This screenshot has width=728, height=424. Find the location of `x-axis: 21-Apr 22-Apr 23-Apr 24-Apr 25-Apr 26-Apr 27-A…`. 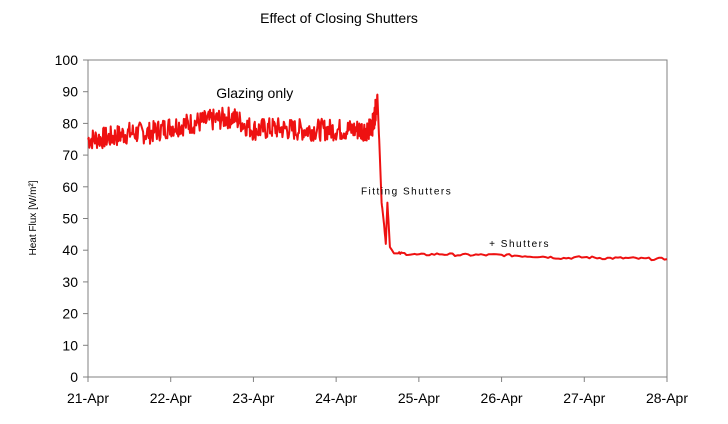

x-axis: 21-Apr 22-Apr 23-Apr 24-Apr 25-Apr 26-Apr 27-A… is located at coordinates (377, 391).